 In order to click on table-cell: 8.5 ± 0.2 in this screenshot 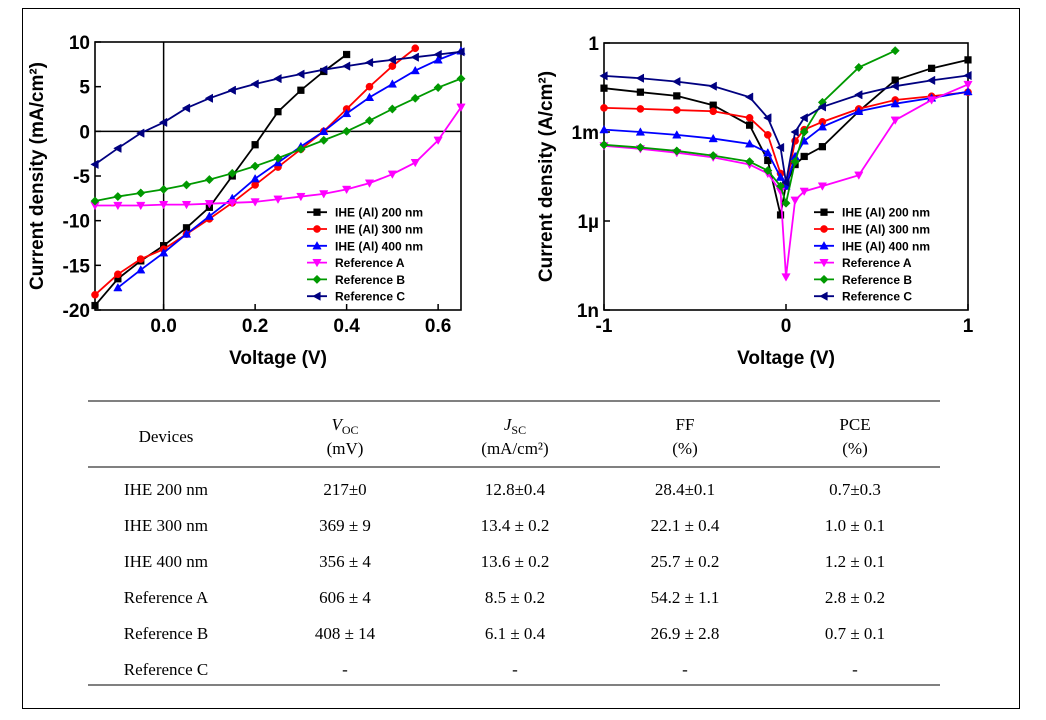, I will do `click(515, 597)`.